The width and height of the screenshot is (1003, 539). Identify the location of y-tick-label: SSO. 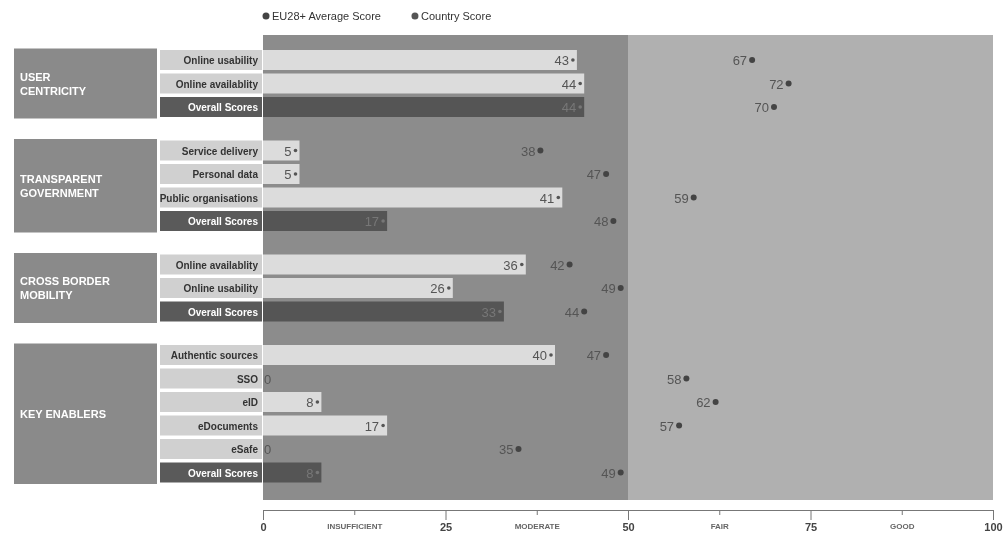
(247, 379).